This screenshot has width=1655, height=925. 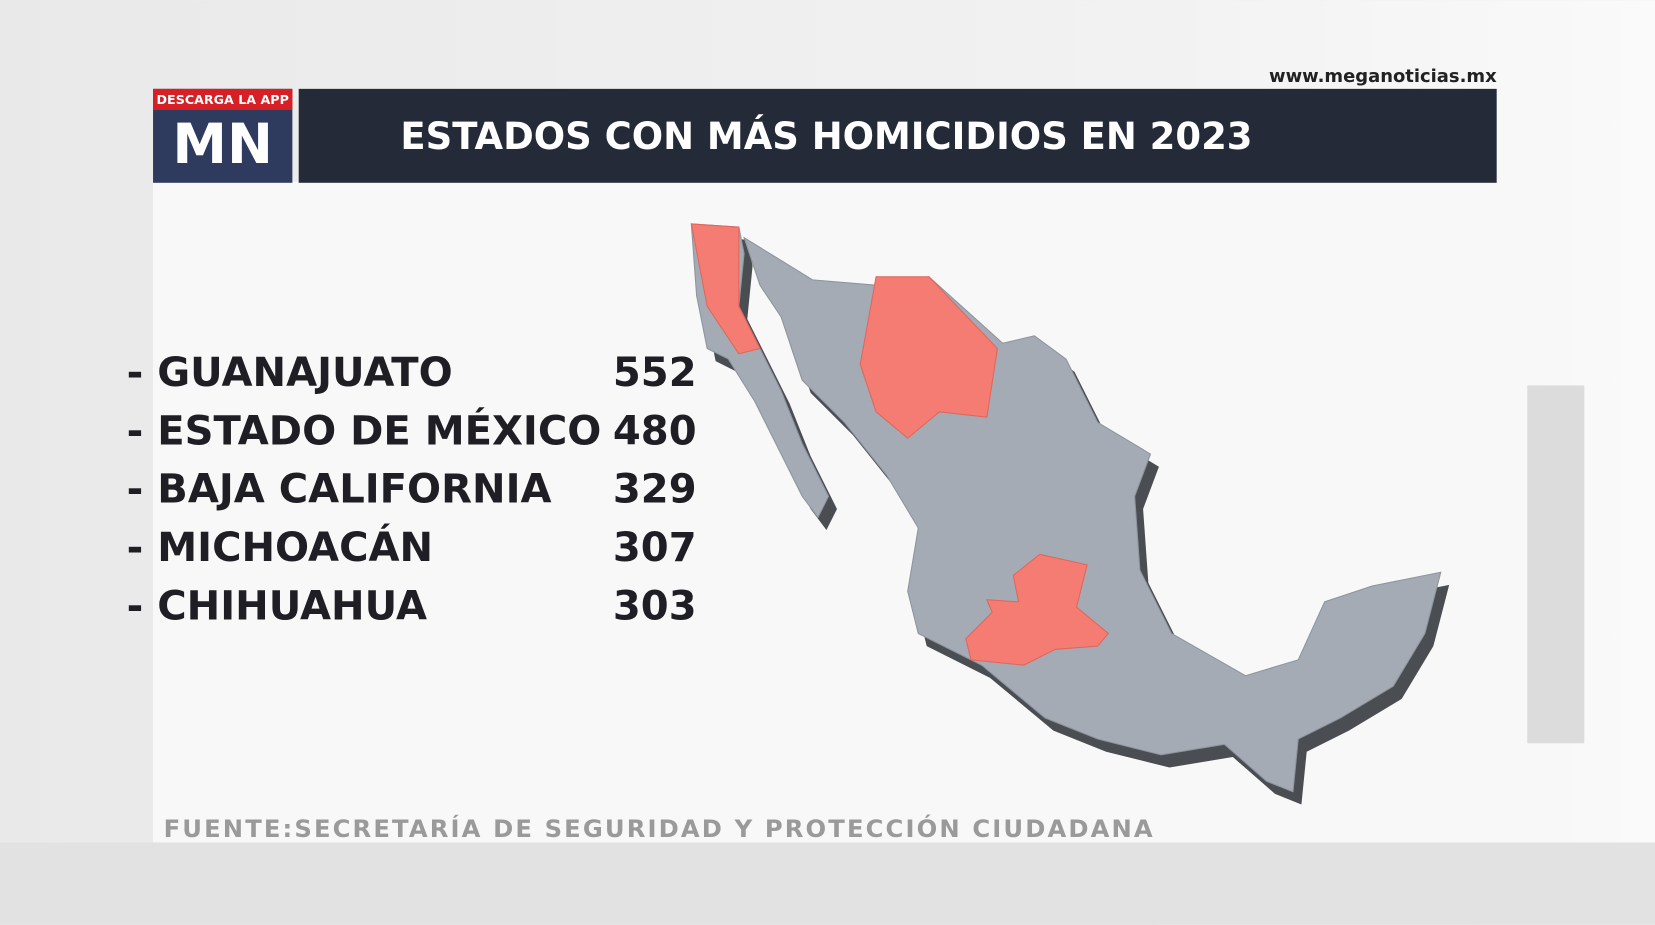 I want to click on row-label: - GUANAJUATO, so click(x=290, y=373).